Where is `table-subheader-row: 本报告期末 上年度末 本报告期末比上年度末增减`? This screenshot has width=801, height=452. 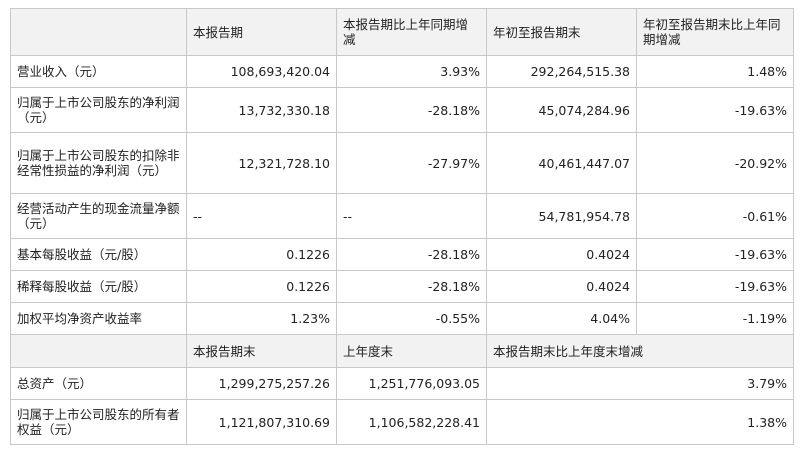
table-subheader-row: 本报告期末 上年度末 本报告期末比上年度末增减 is located at coordinates (402, 351).